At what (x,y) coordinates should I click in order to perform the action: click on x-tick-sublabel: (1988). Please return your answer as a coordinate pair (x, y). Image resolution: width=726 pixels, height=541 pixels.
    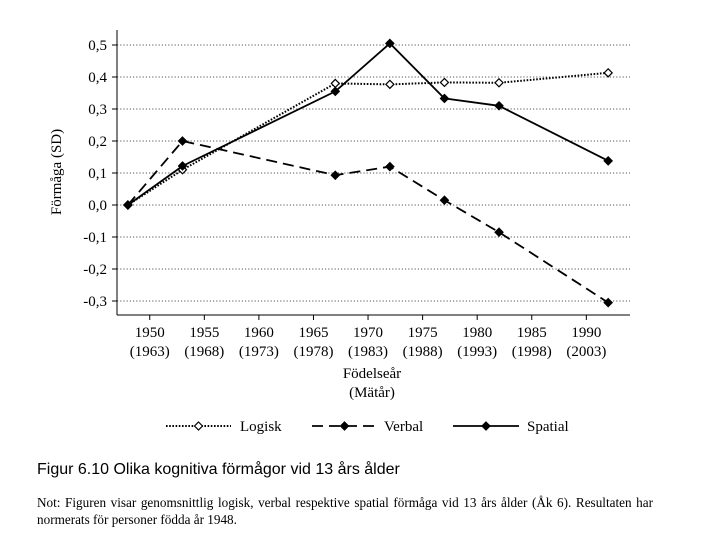
    Looking at the image, I should click on (423, 352).